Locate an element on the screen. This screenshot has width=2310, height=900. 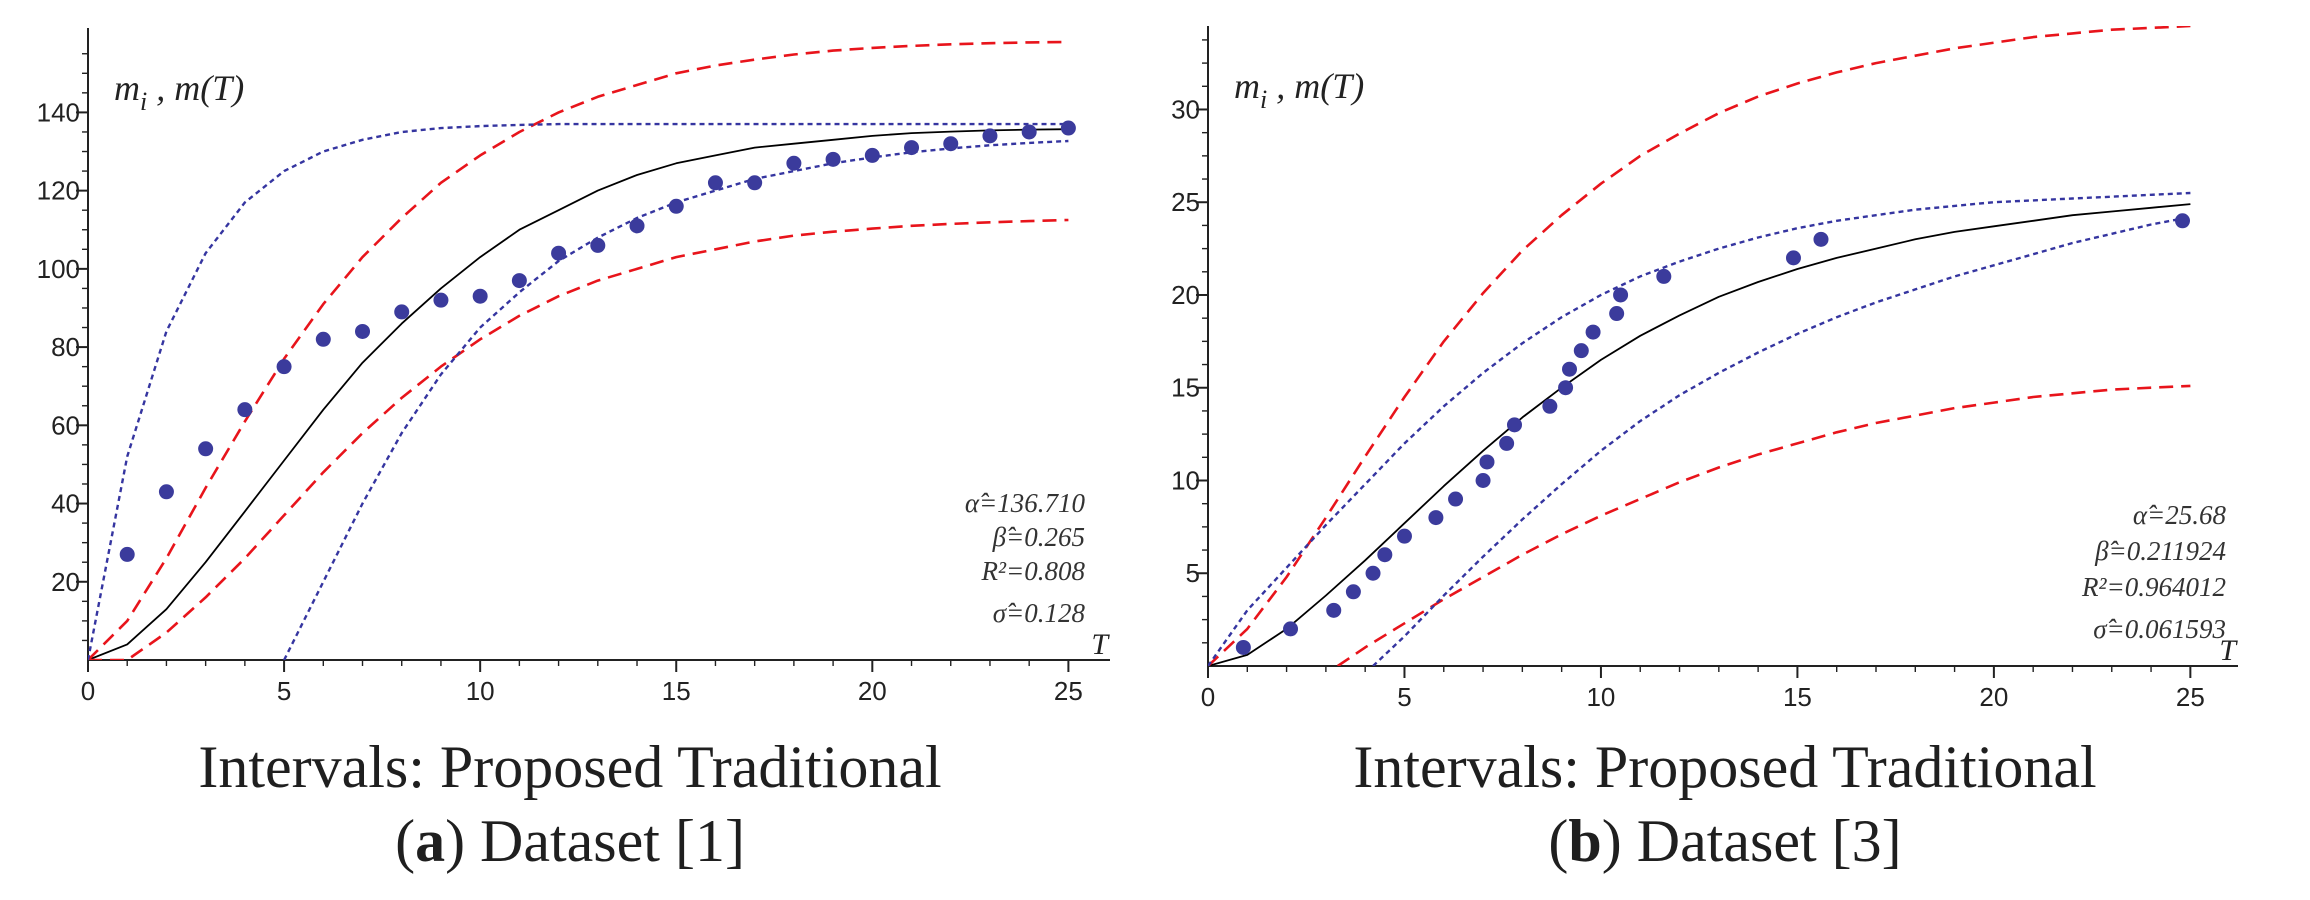
y-tick-label: 100 is located at coordinates (58, 269).